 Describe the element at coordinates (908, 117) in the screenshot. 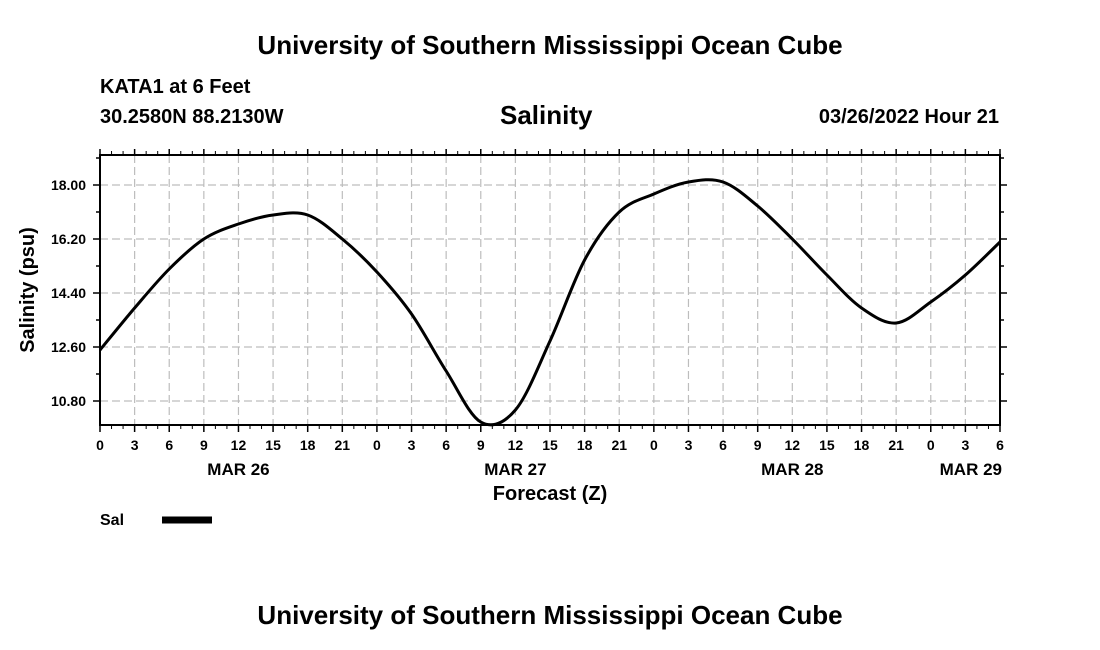

I see `forecast-datetime: 03/26/2022 Hour 21` at that location.